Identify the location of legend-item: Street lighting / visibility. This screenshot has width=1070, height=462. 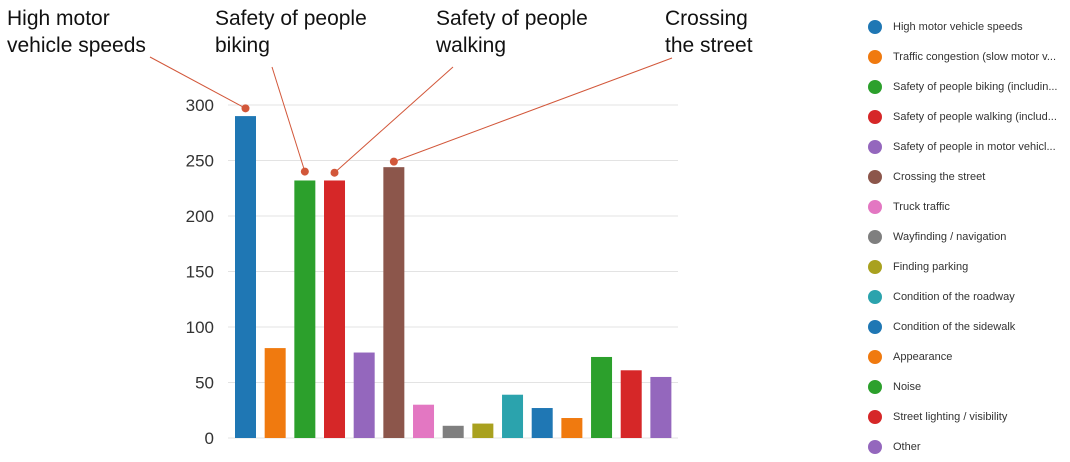
(968, 417).